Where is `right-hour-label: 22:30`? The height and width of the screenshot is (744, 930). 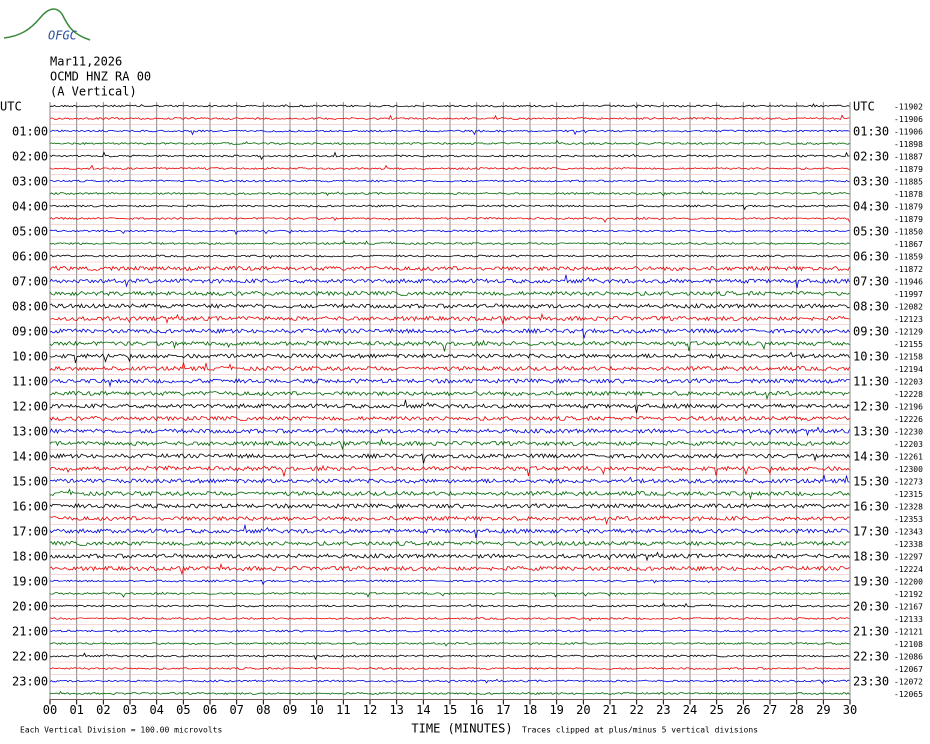 right-hour-label: 22:30 is located at coordinates (871, 657).